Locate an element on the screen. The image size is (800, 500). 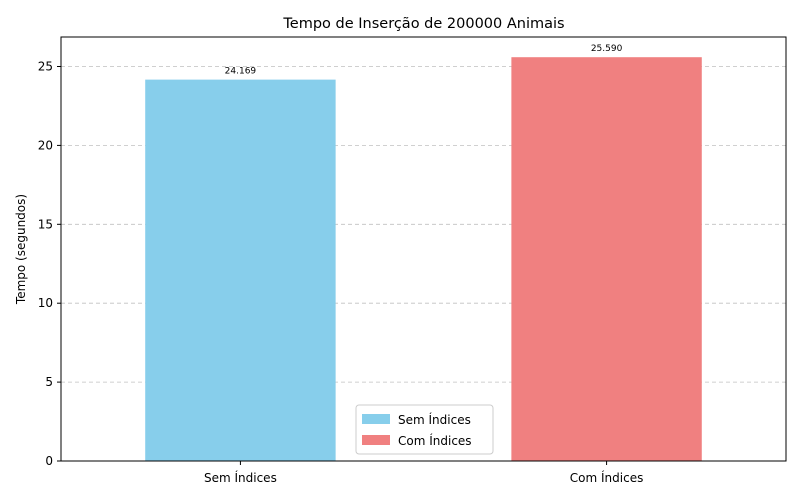
legend-box is located at coordinates (424, 429).